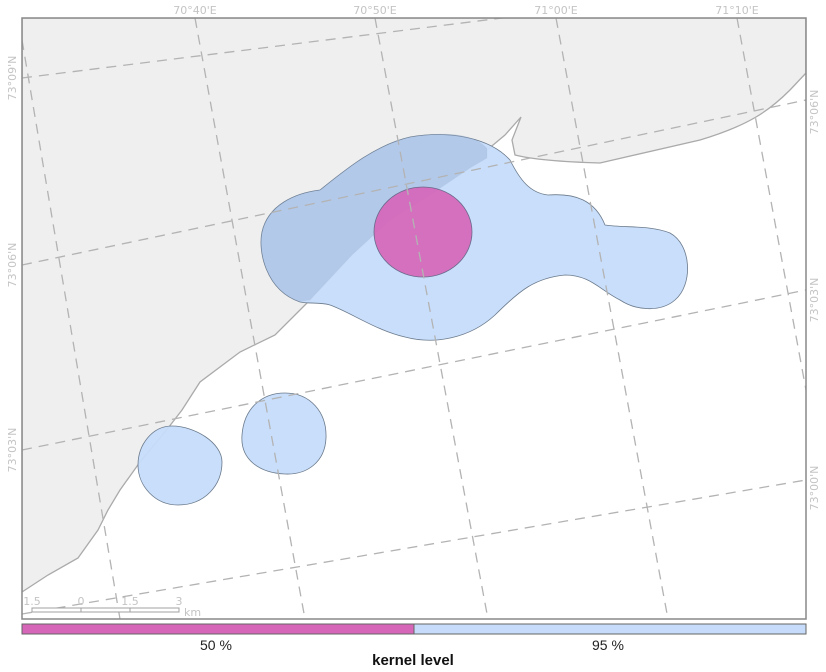  What do you see at coordinates (737, 10) in the screenshot?
I see `lon-tick-label: 71°10'E` at bounding box center [737, 10].